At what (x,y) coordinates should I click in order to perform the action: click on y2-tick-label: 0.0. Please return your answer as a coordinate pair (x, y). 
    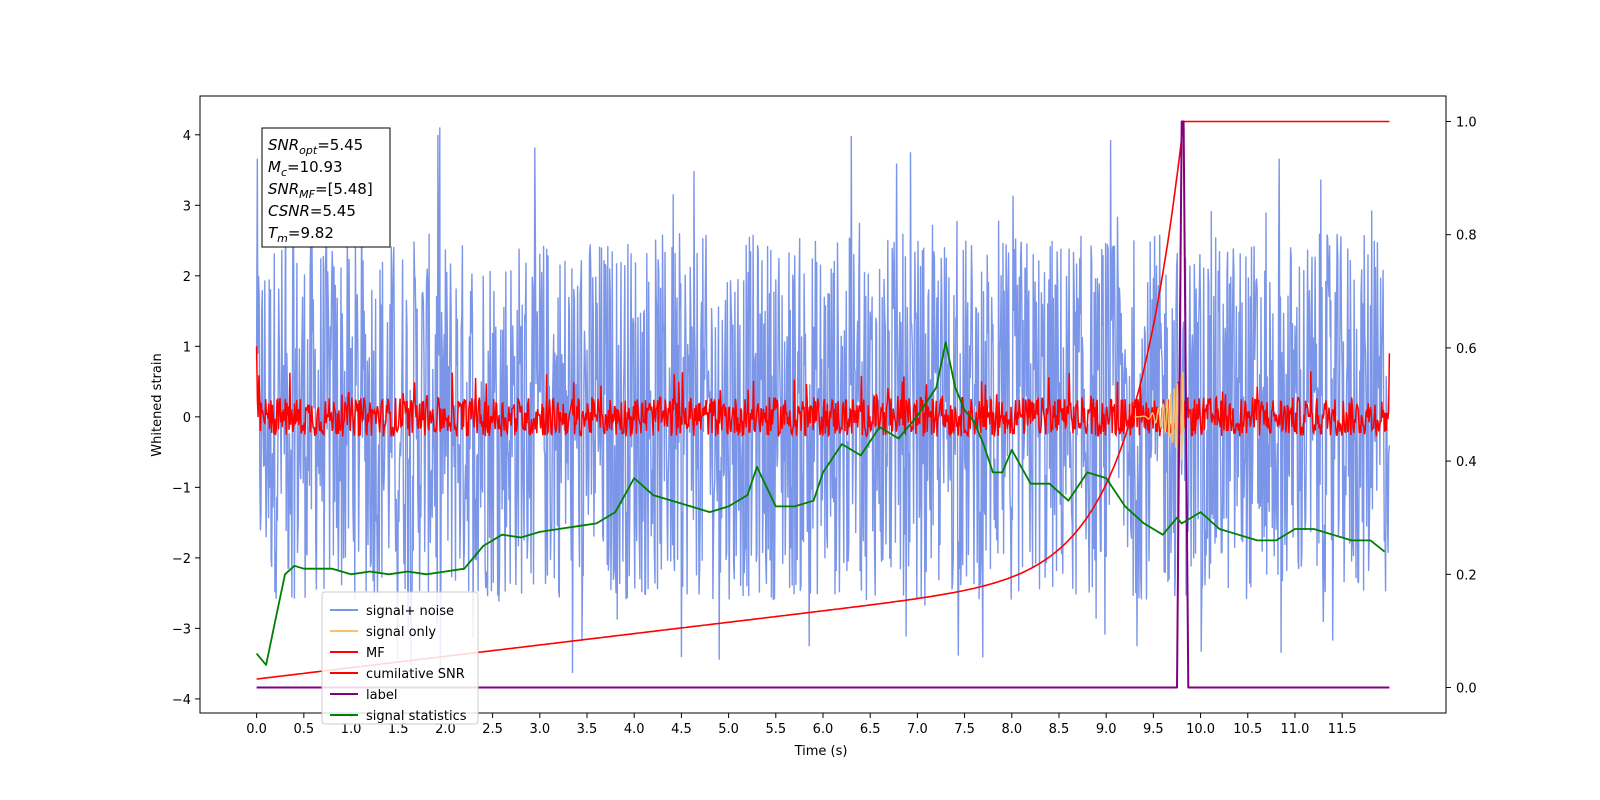
    Looking at the image, I should click on (1466, 689).